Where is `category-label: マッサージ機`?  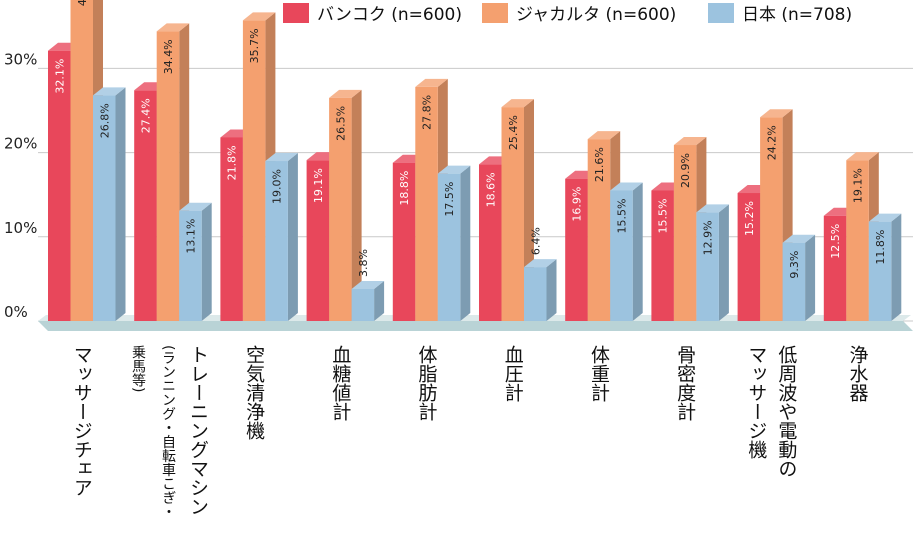
category-label: マッサージ機 is located at coordinates (756, 402).